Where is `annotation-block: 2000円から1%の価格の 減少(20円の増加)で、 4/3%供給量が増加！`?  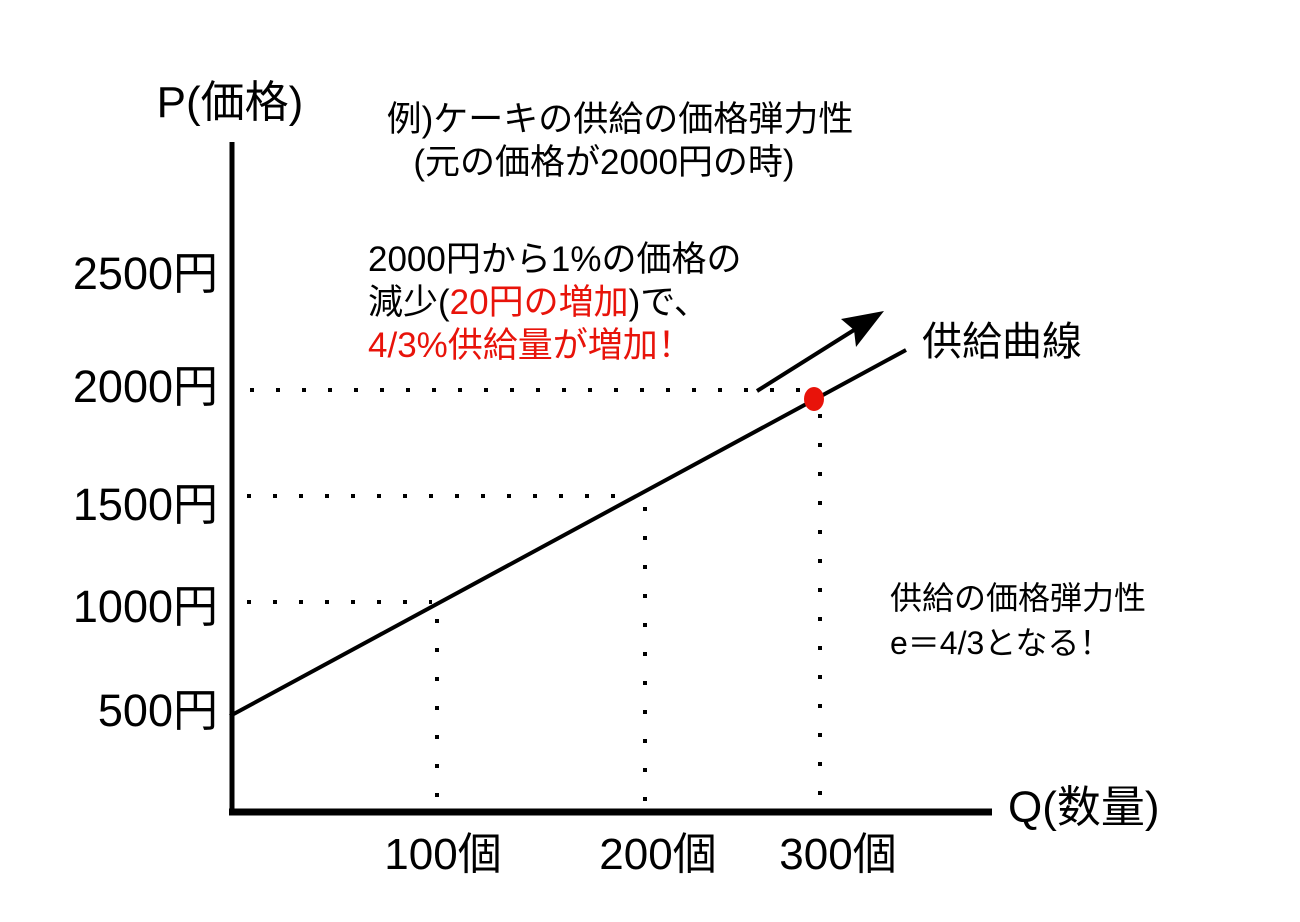
annotation-block: 2000円から1%の価格の 減少(20円の増加)で、 4/3%供給量が増加！ is located at coordinates (554, 302).